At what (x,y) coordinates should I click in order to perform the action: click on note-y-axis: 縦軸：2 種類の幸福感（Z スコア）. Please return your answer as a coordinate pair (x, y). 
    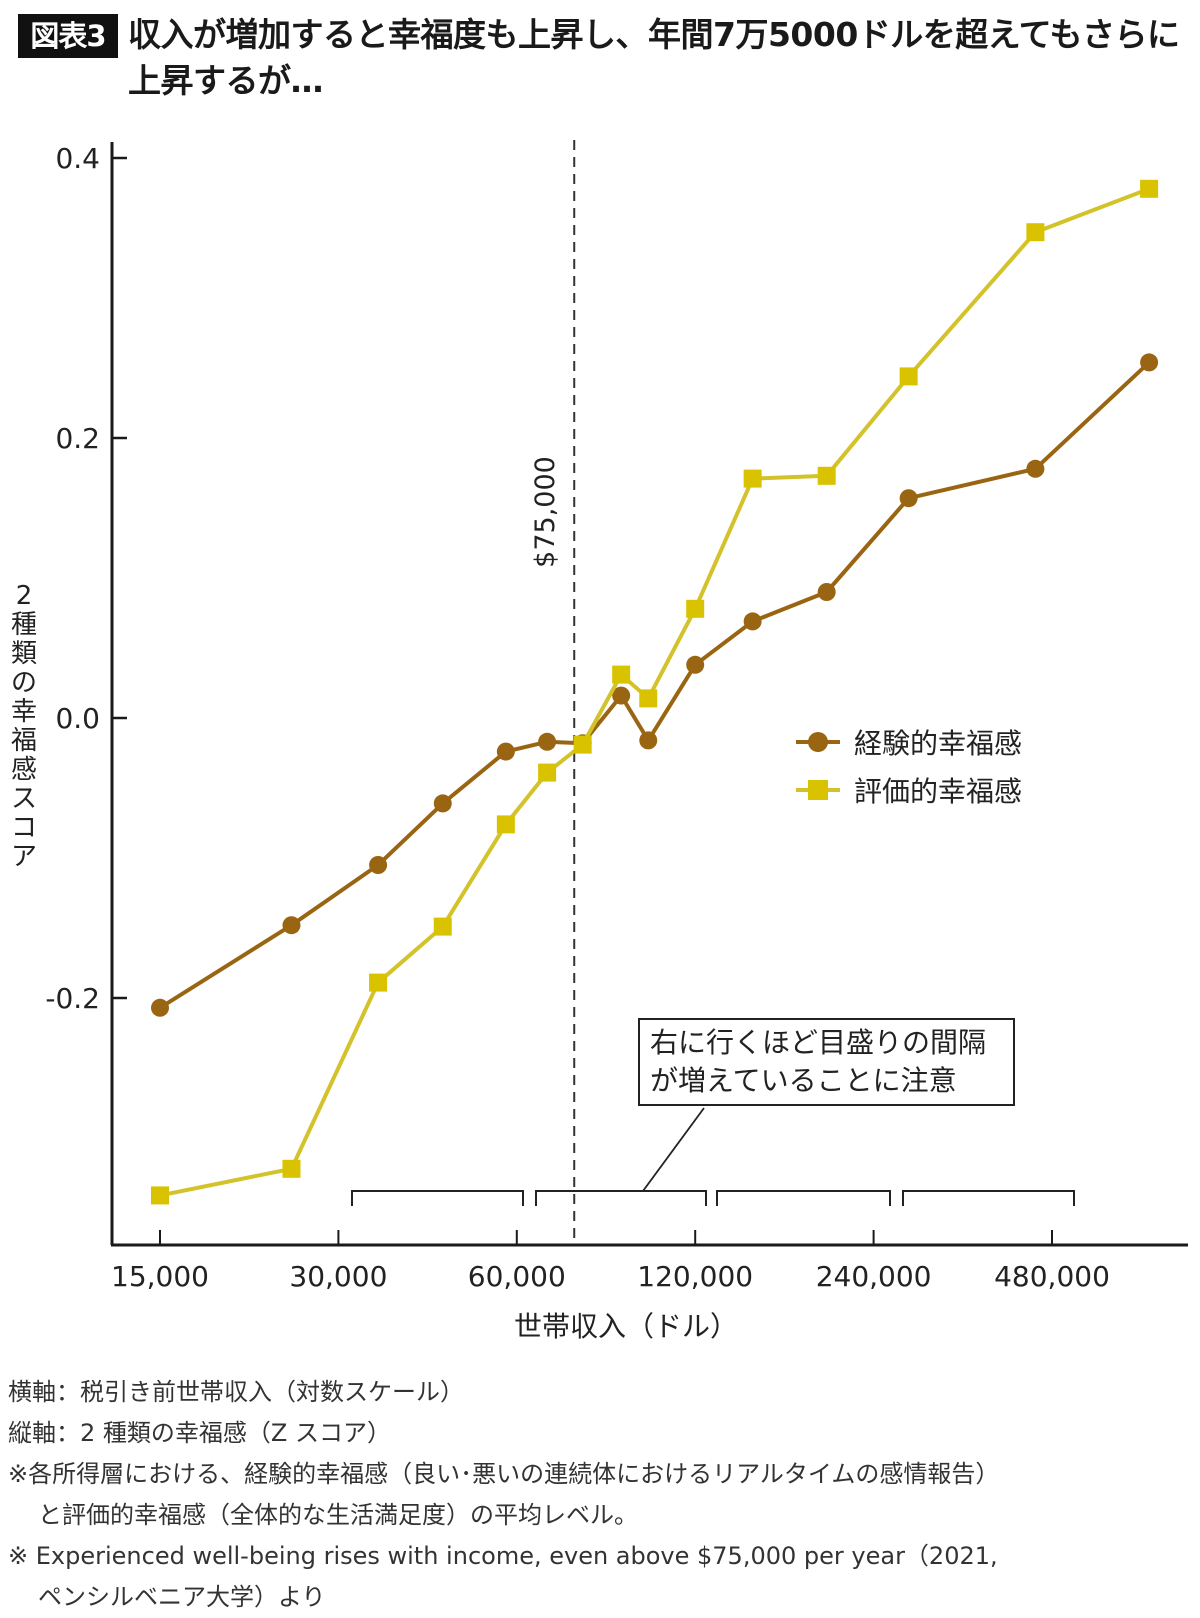
    Looking at the image, I should click on (199, 1433).